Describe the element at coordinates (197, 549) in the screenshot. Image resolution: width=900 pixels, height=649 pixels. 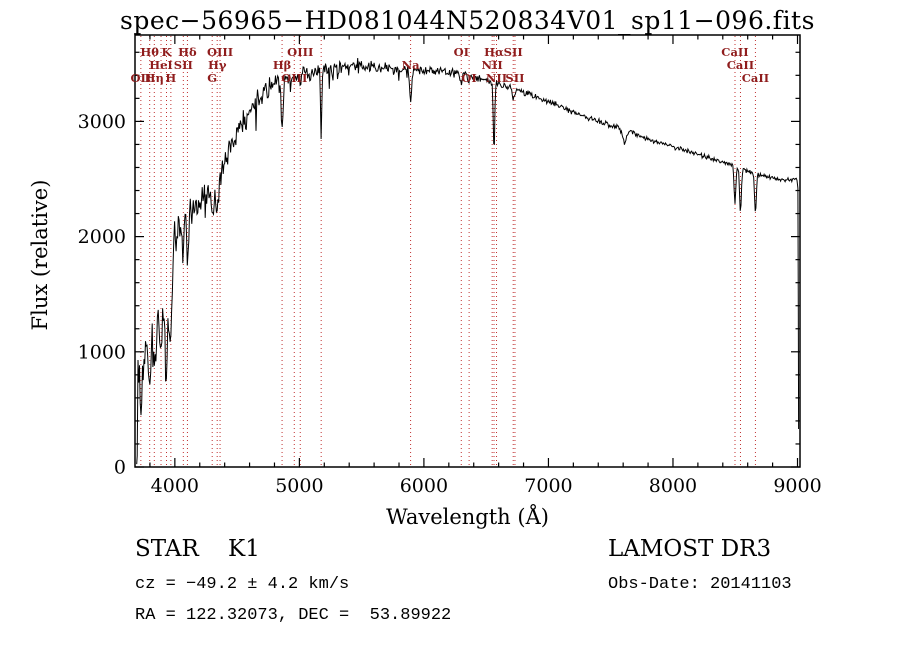
I see `classification-label: STAR K1` at that location.